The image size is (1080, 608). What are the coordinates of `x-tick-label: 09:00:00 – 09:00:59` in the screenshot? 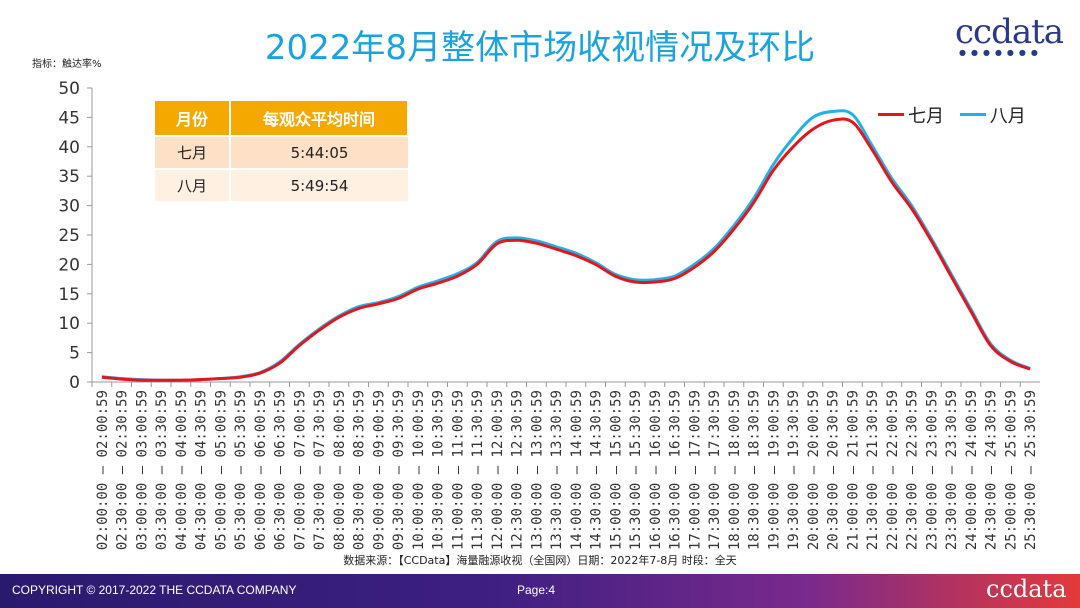 It's located at (379, 470).